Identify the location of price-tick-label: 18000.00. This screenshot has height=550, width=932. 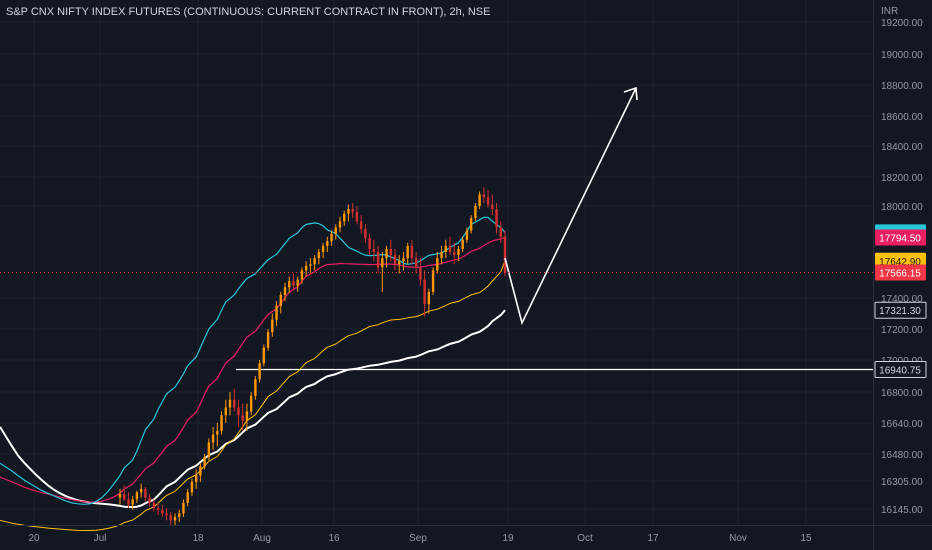
(902, 207).